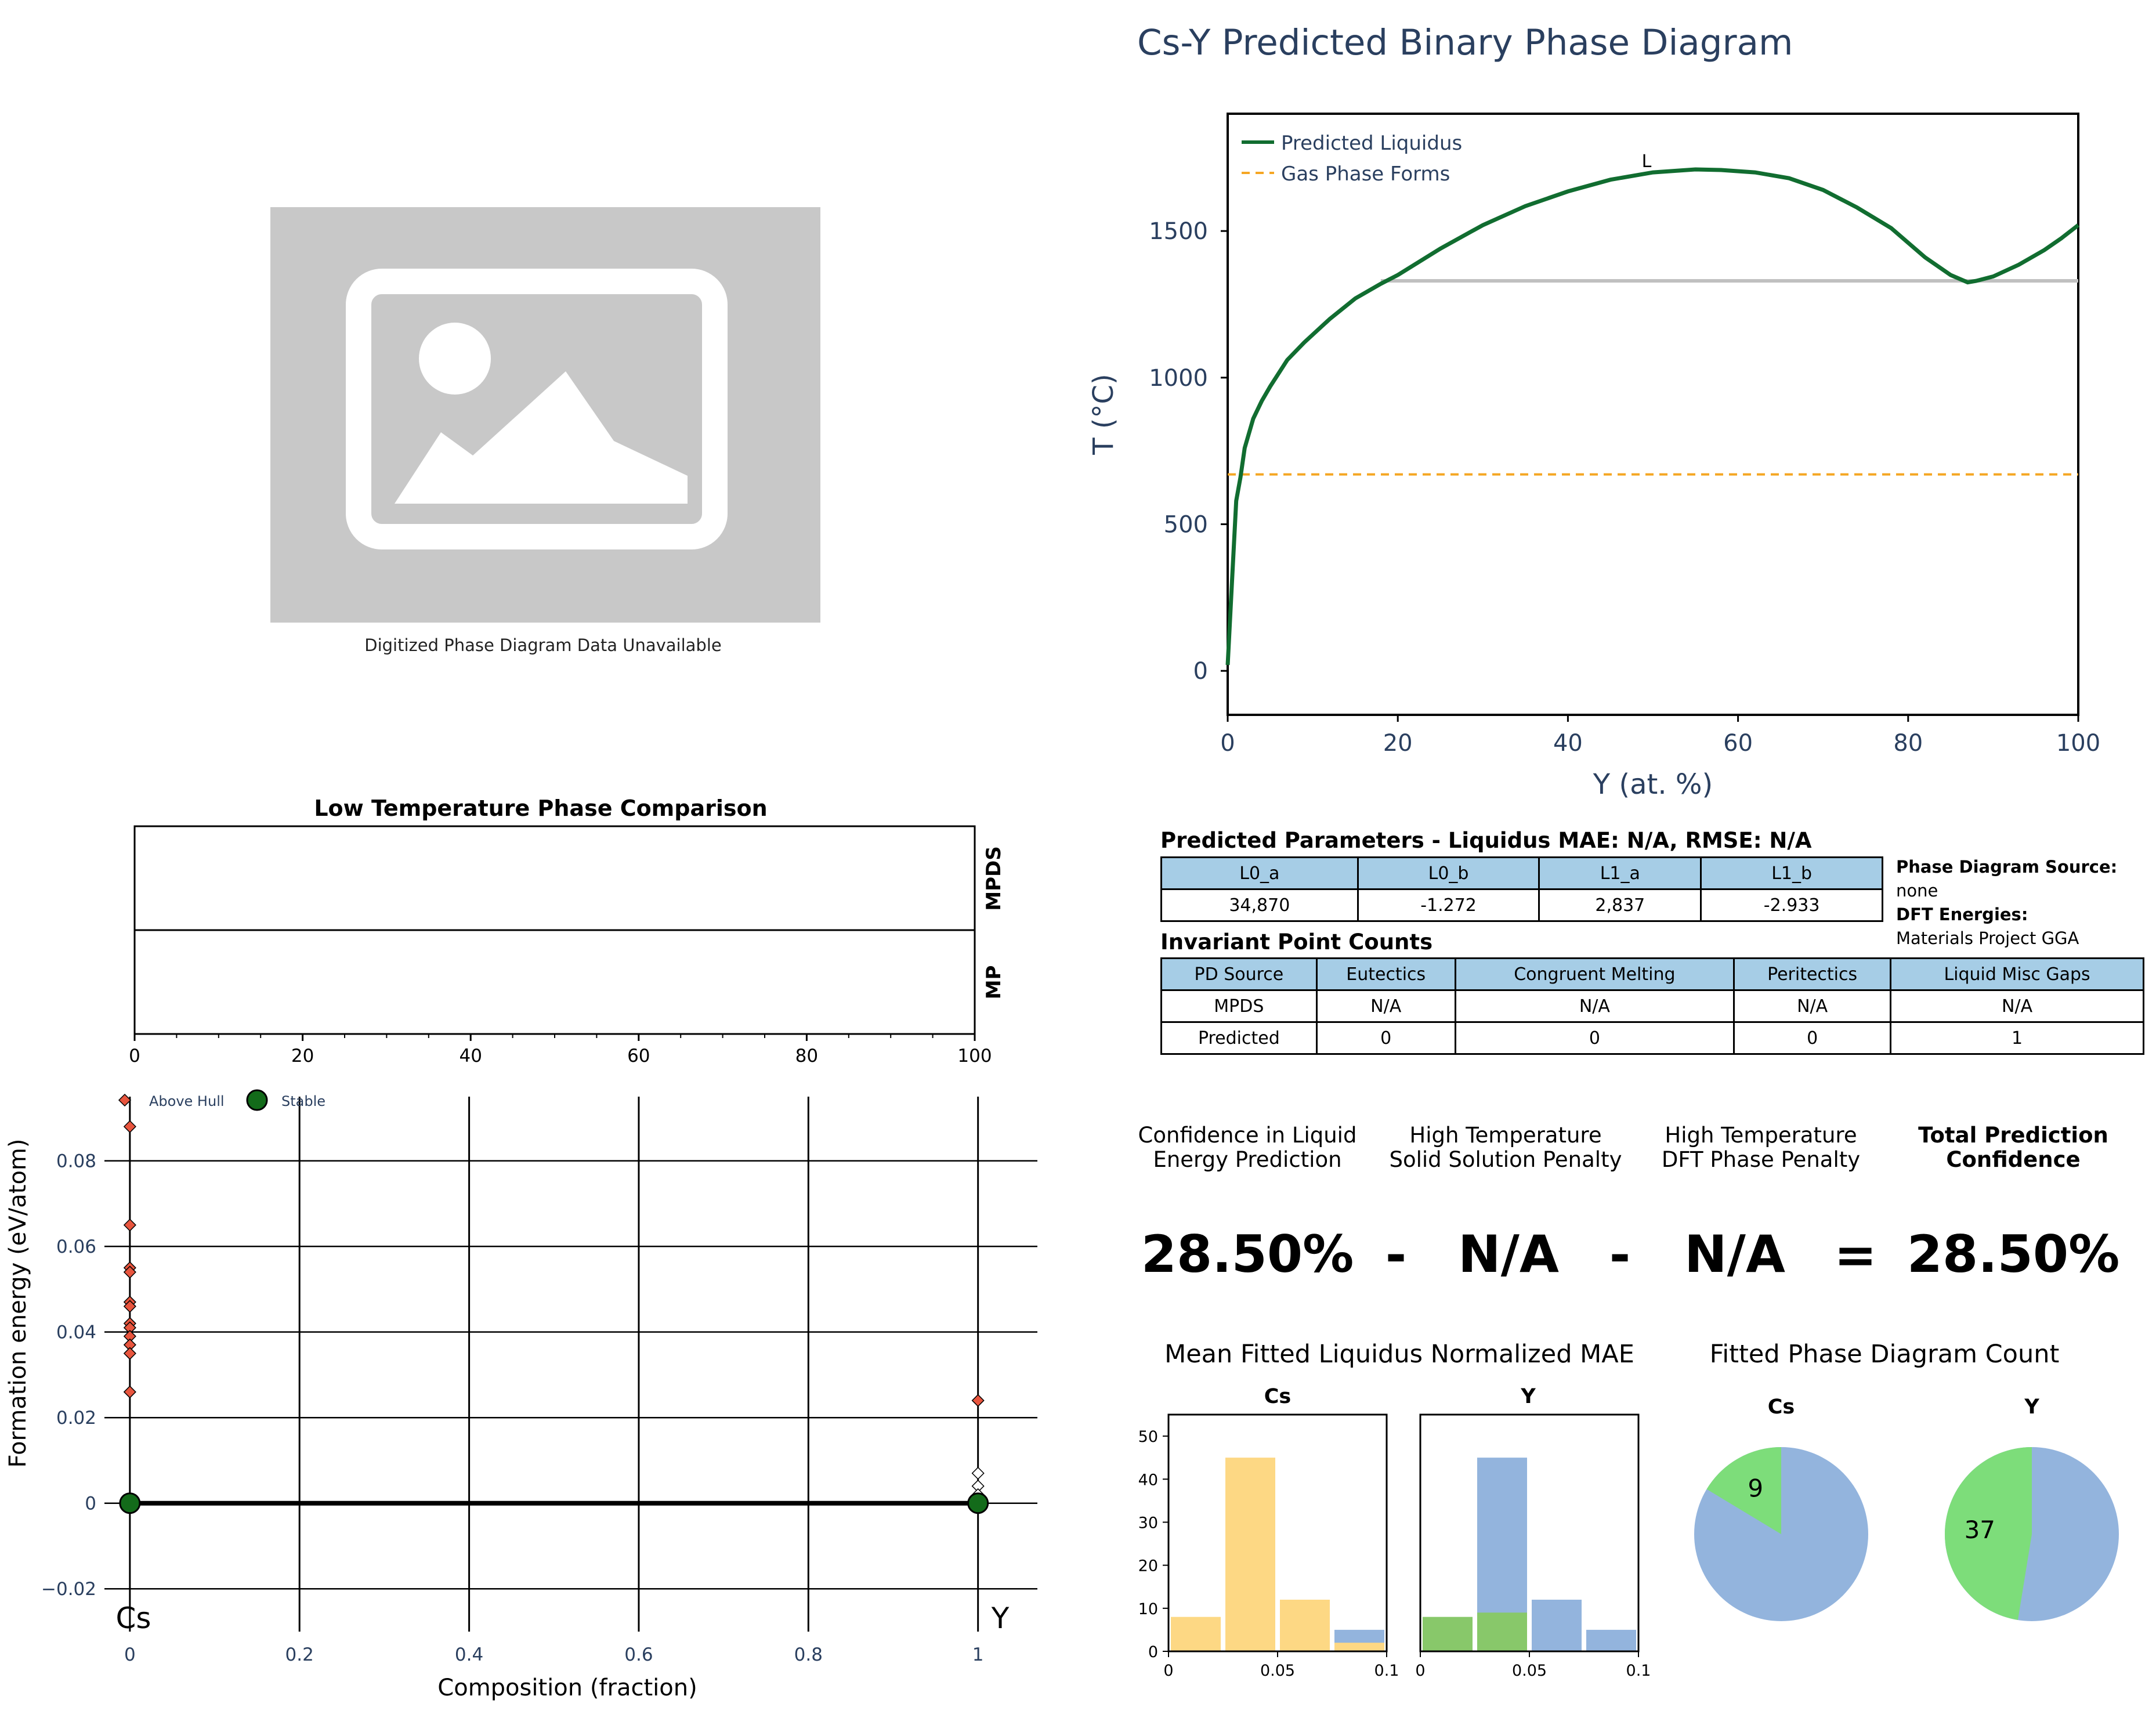  I want to click on legend-above-hull-label: Above Hull, so click(187, 1101).